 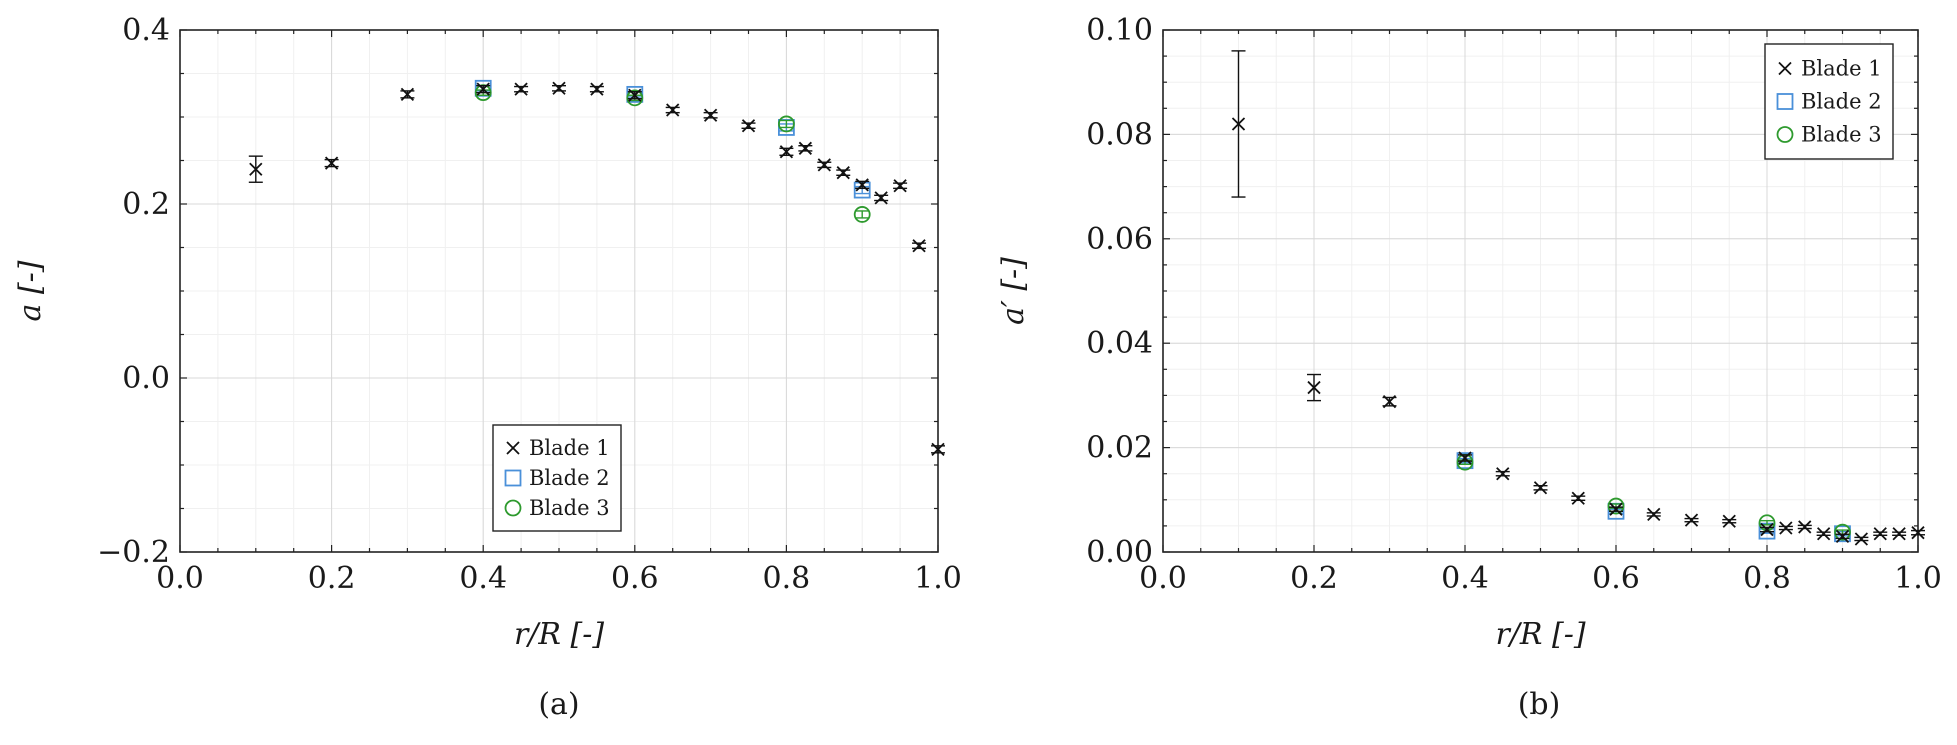 I want to click on y-axis-label: a′ [-], so click(x=1013, y=291).